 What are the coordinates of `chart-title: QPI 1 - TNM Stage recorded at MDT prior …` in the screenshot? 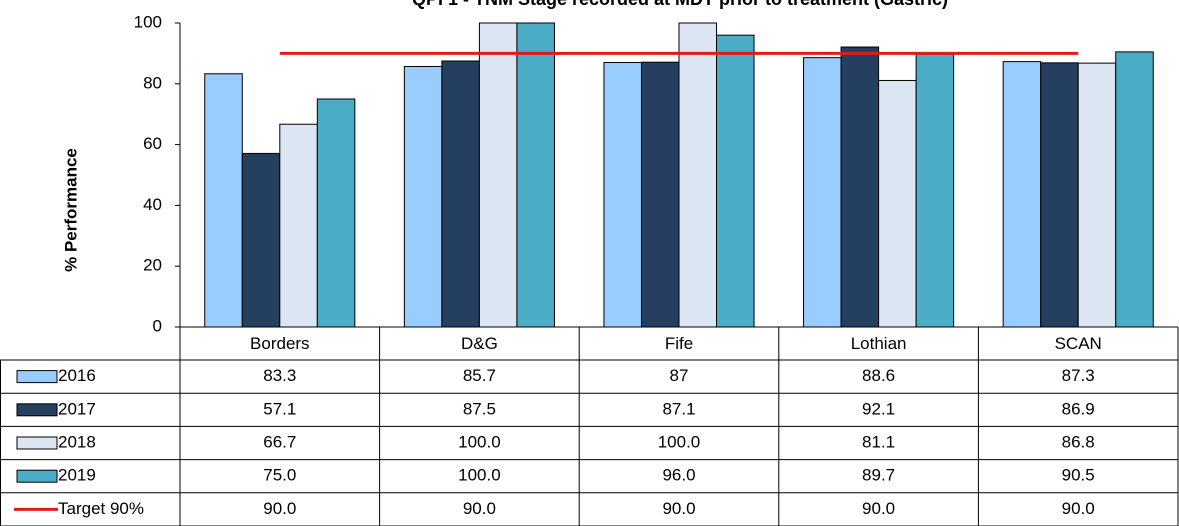 It's located at (680, 4).